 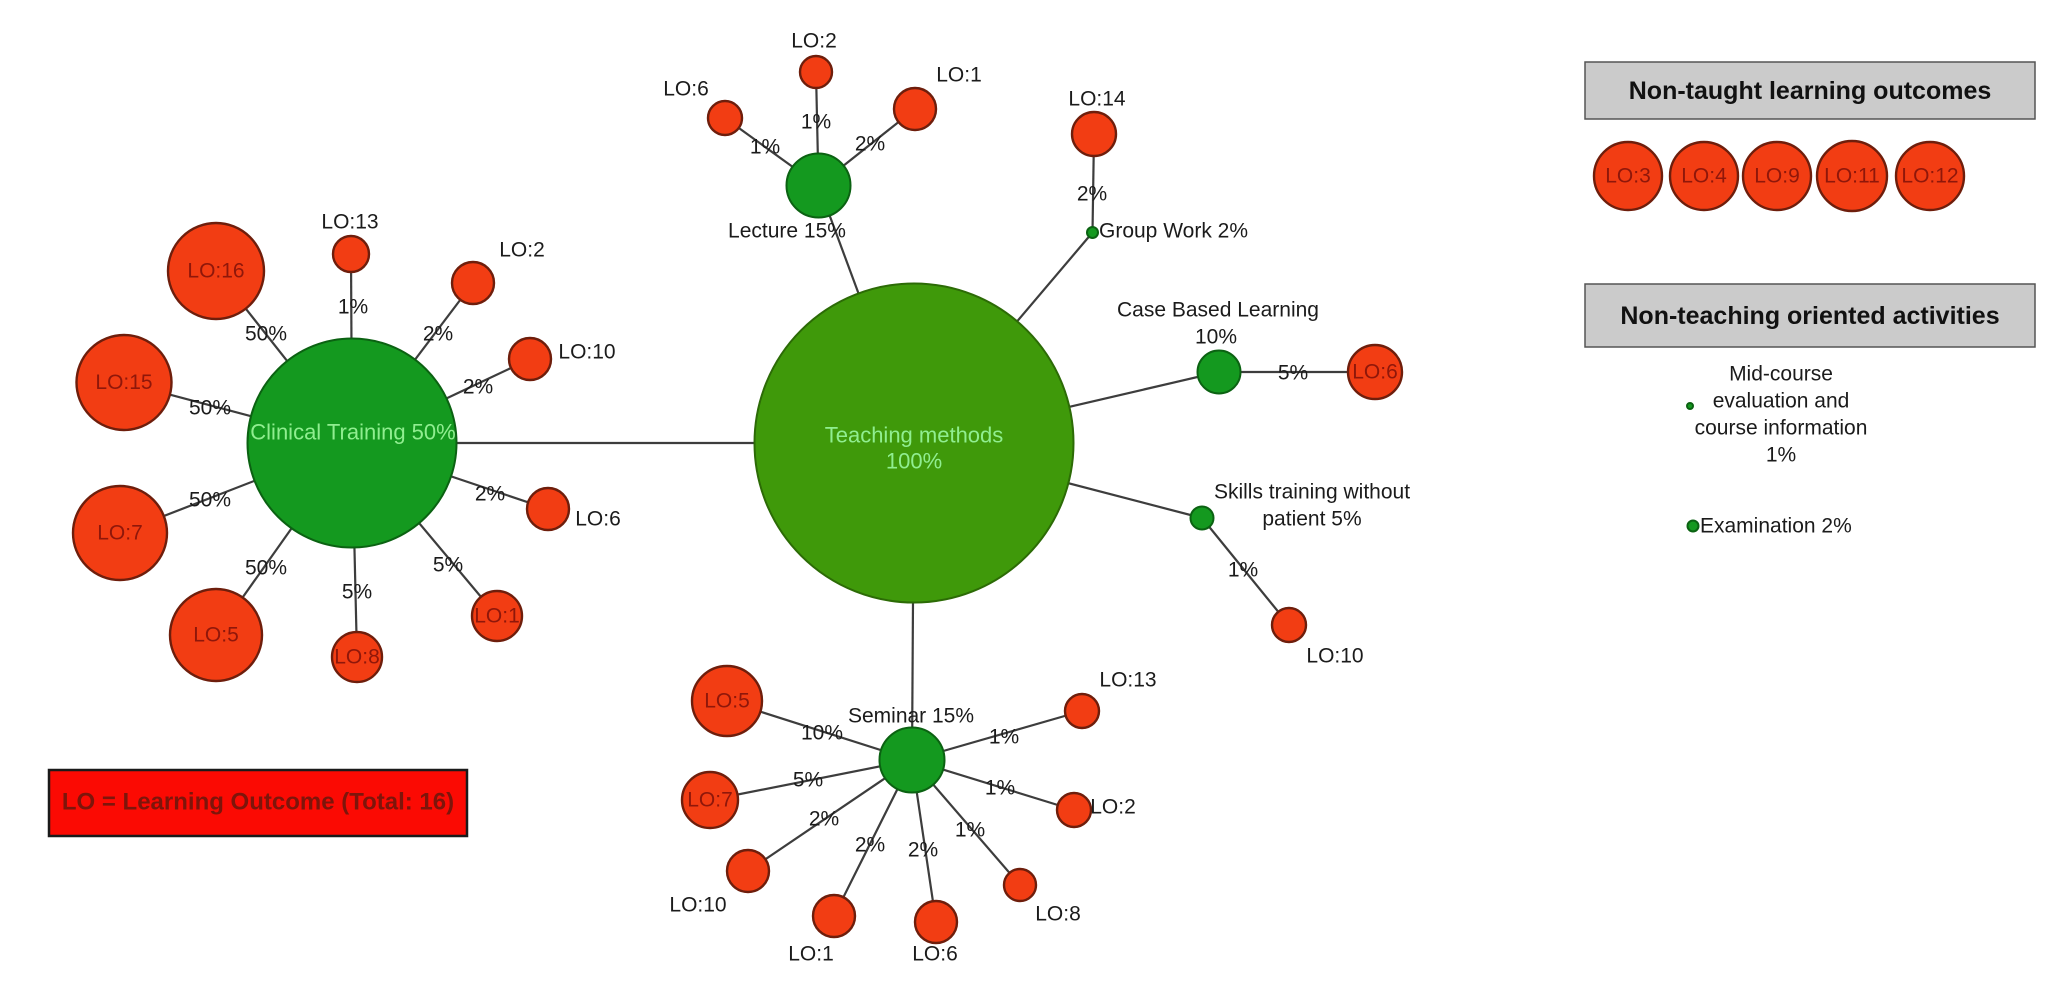 What do you see at coordinates (1776, 526) in the screenshot?
I see `svg-text: Examination 2%` at bounding box center [1776, 526].